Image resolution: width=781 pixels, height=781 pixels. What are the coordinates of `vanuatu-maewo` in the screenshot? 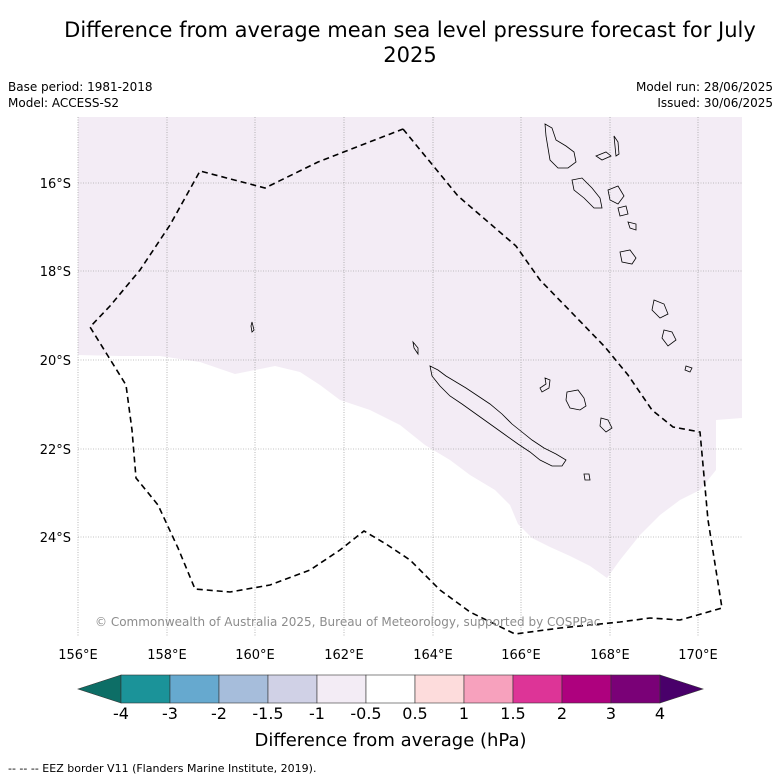 It's located at (616, 146).